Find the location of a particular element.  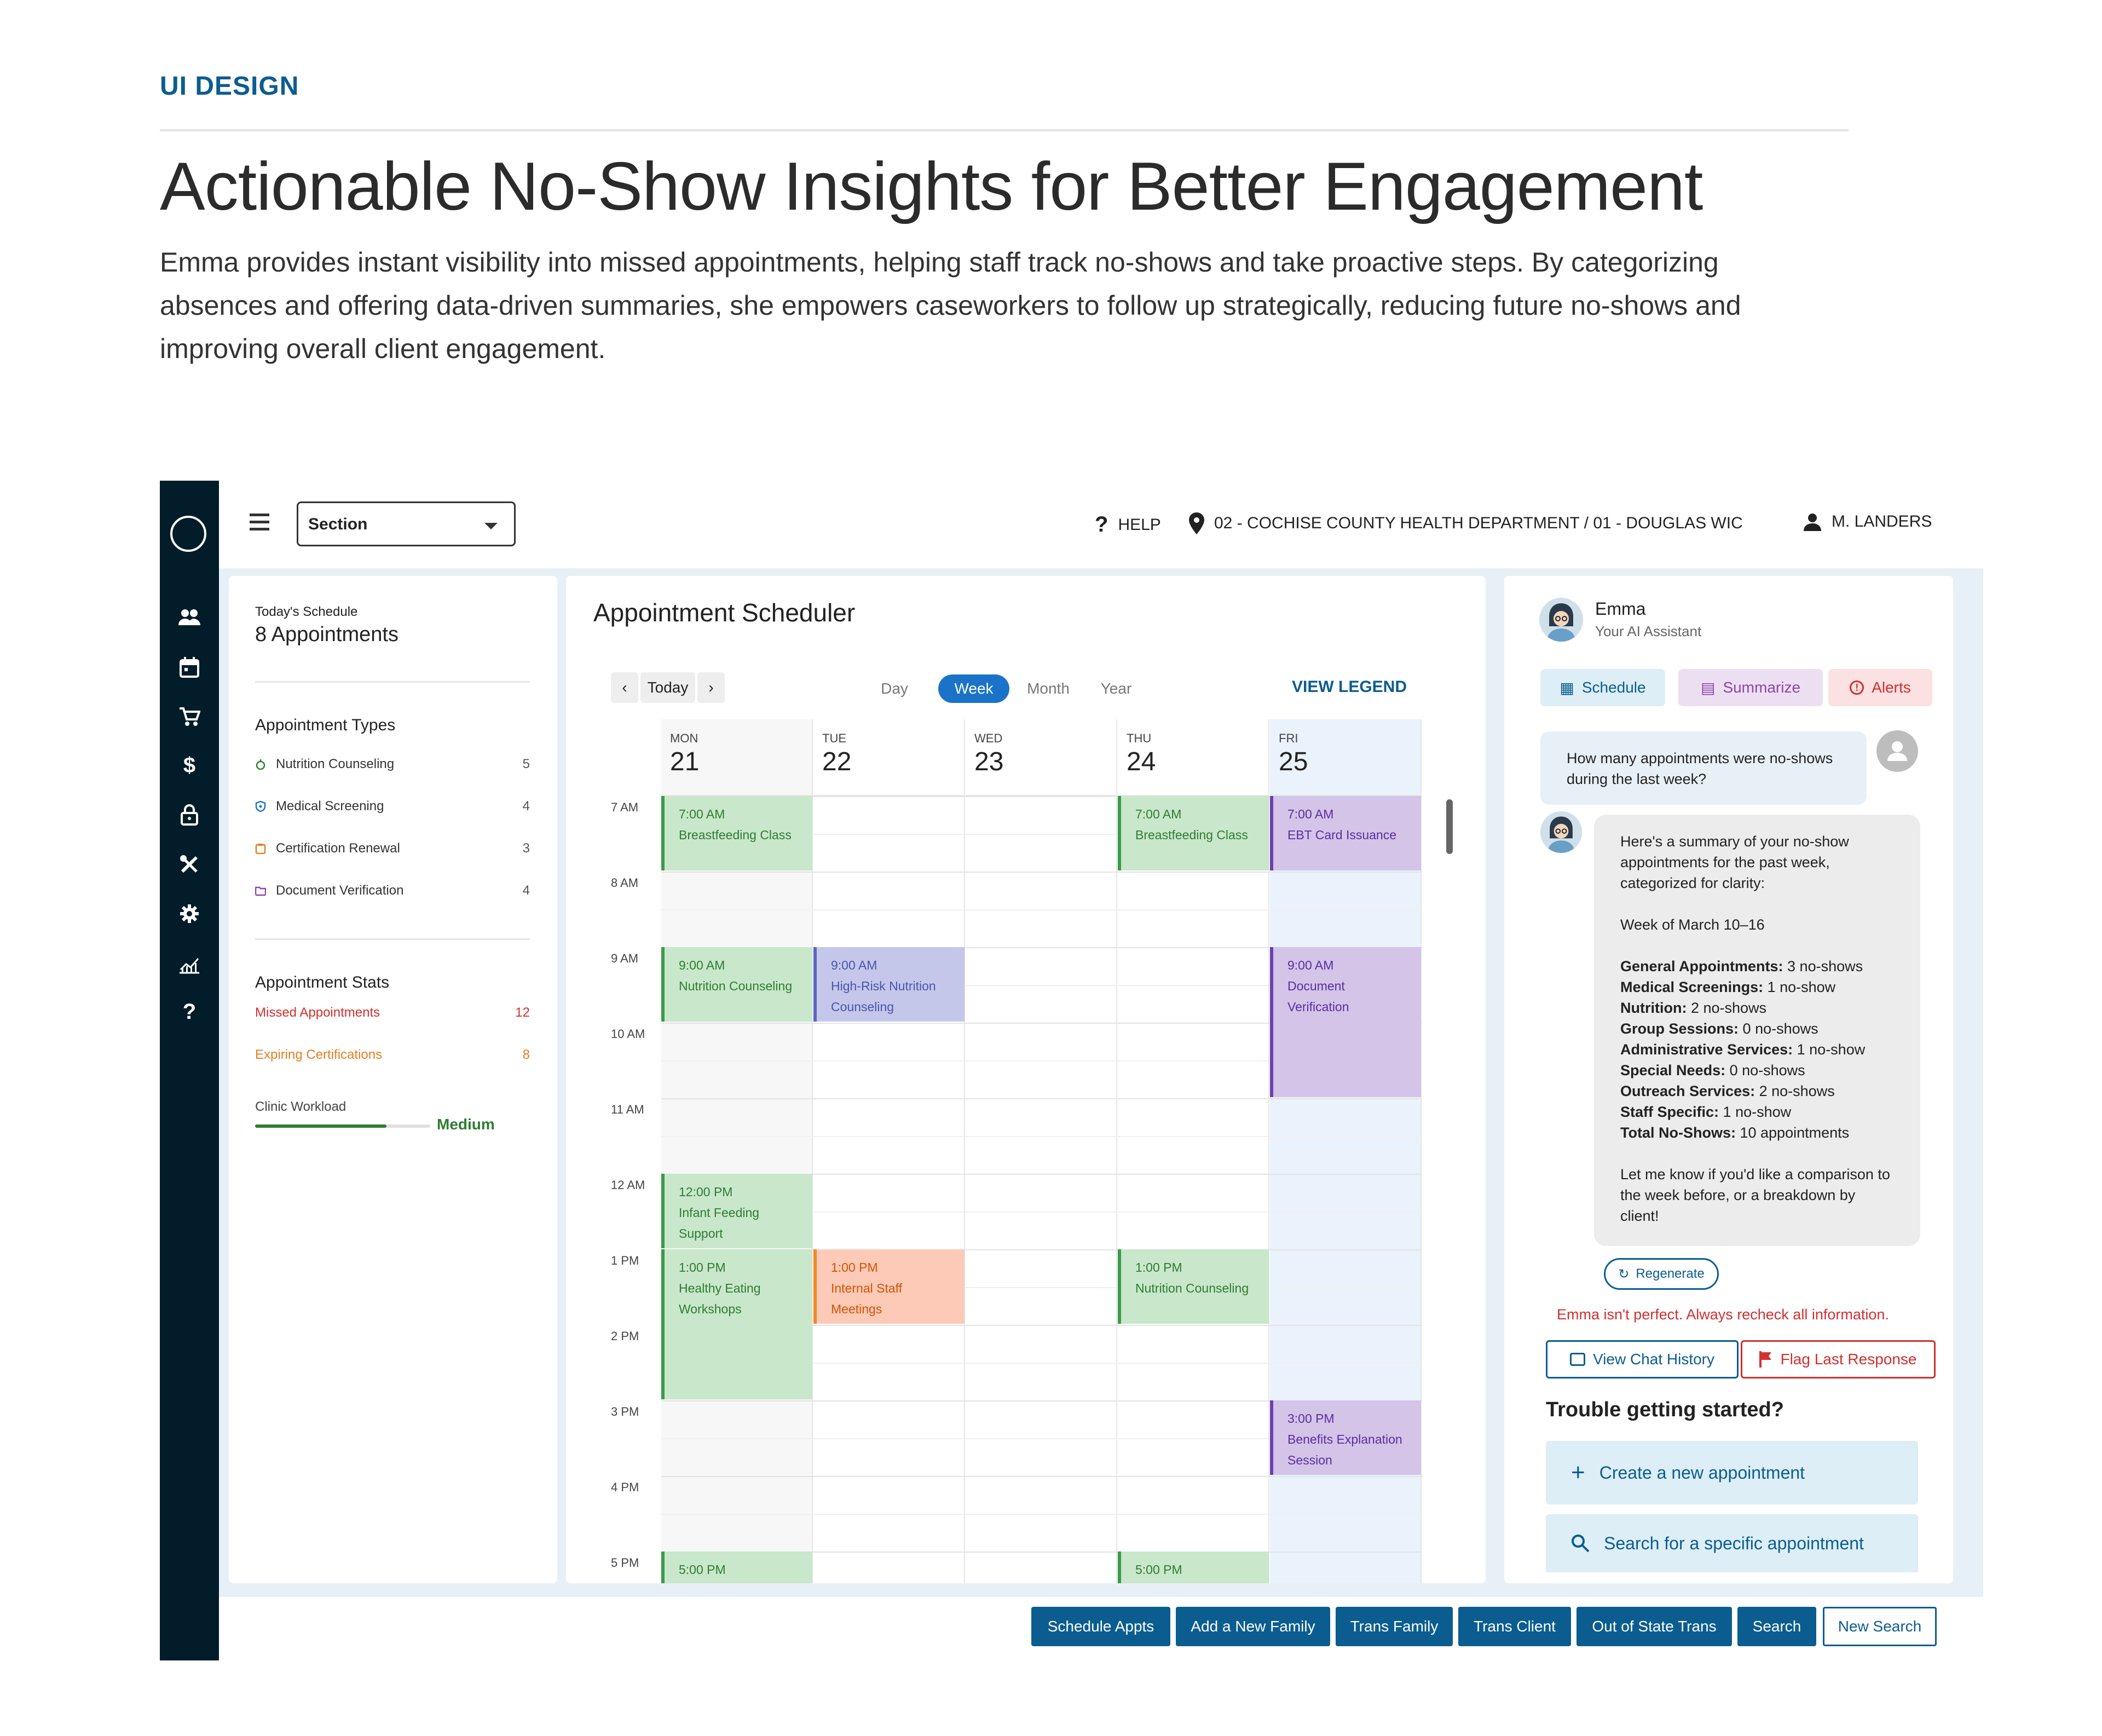

out-of-state-trans-button: Out of State Trans is located at coordinates (1654, 1626).